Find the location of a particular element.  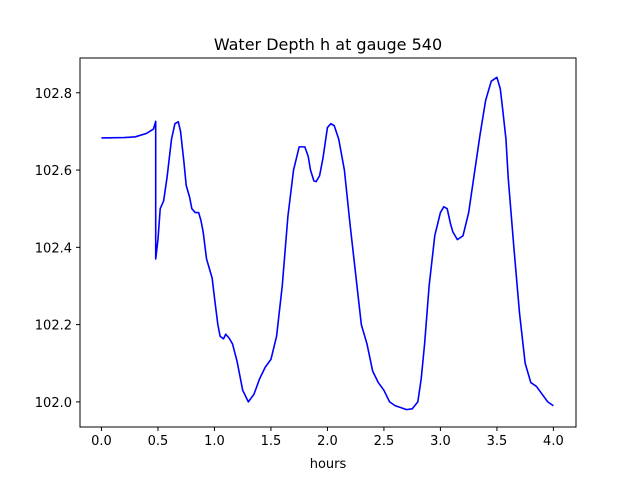

y-axis-ticks: 102.0 102.2 102.4 102.6 102.8 is located at coordinates (57, 249).